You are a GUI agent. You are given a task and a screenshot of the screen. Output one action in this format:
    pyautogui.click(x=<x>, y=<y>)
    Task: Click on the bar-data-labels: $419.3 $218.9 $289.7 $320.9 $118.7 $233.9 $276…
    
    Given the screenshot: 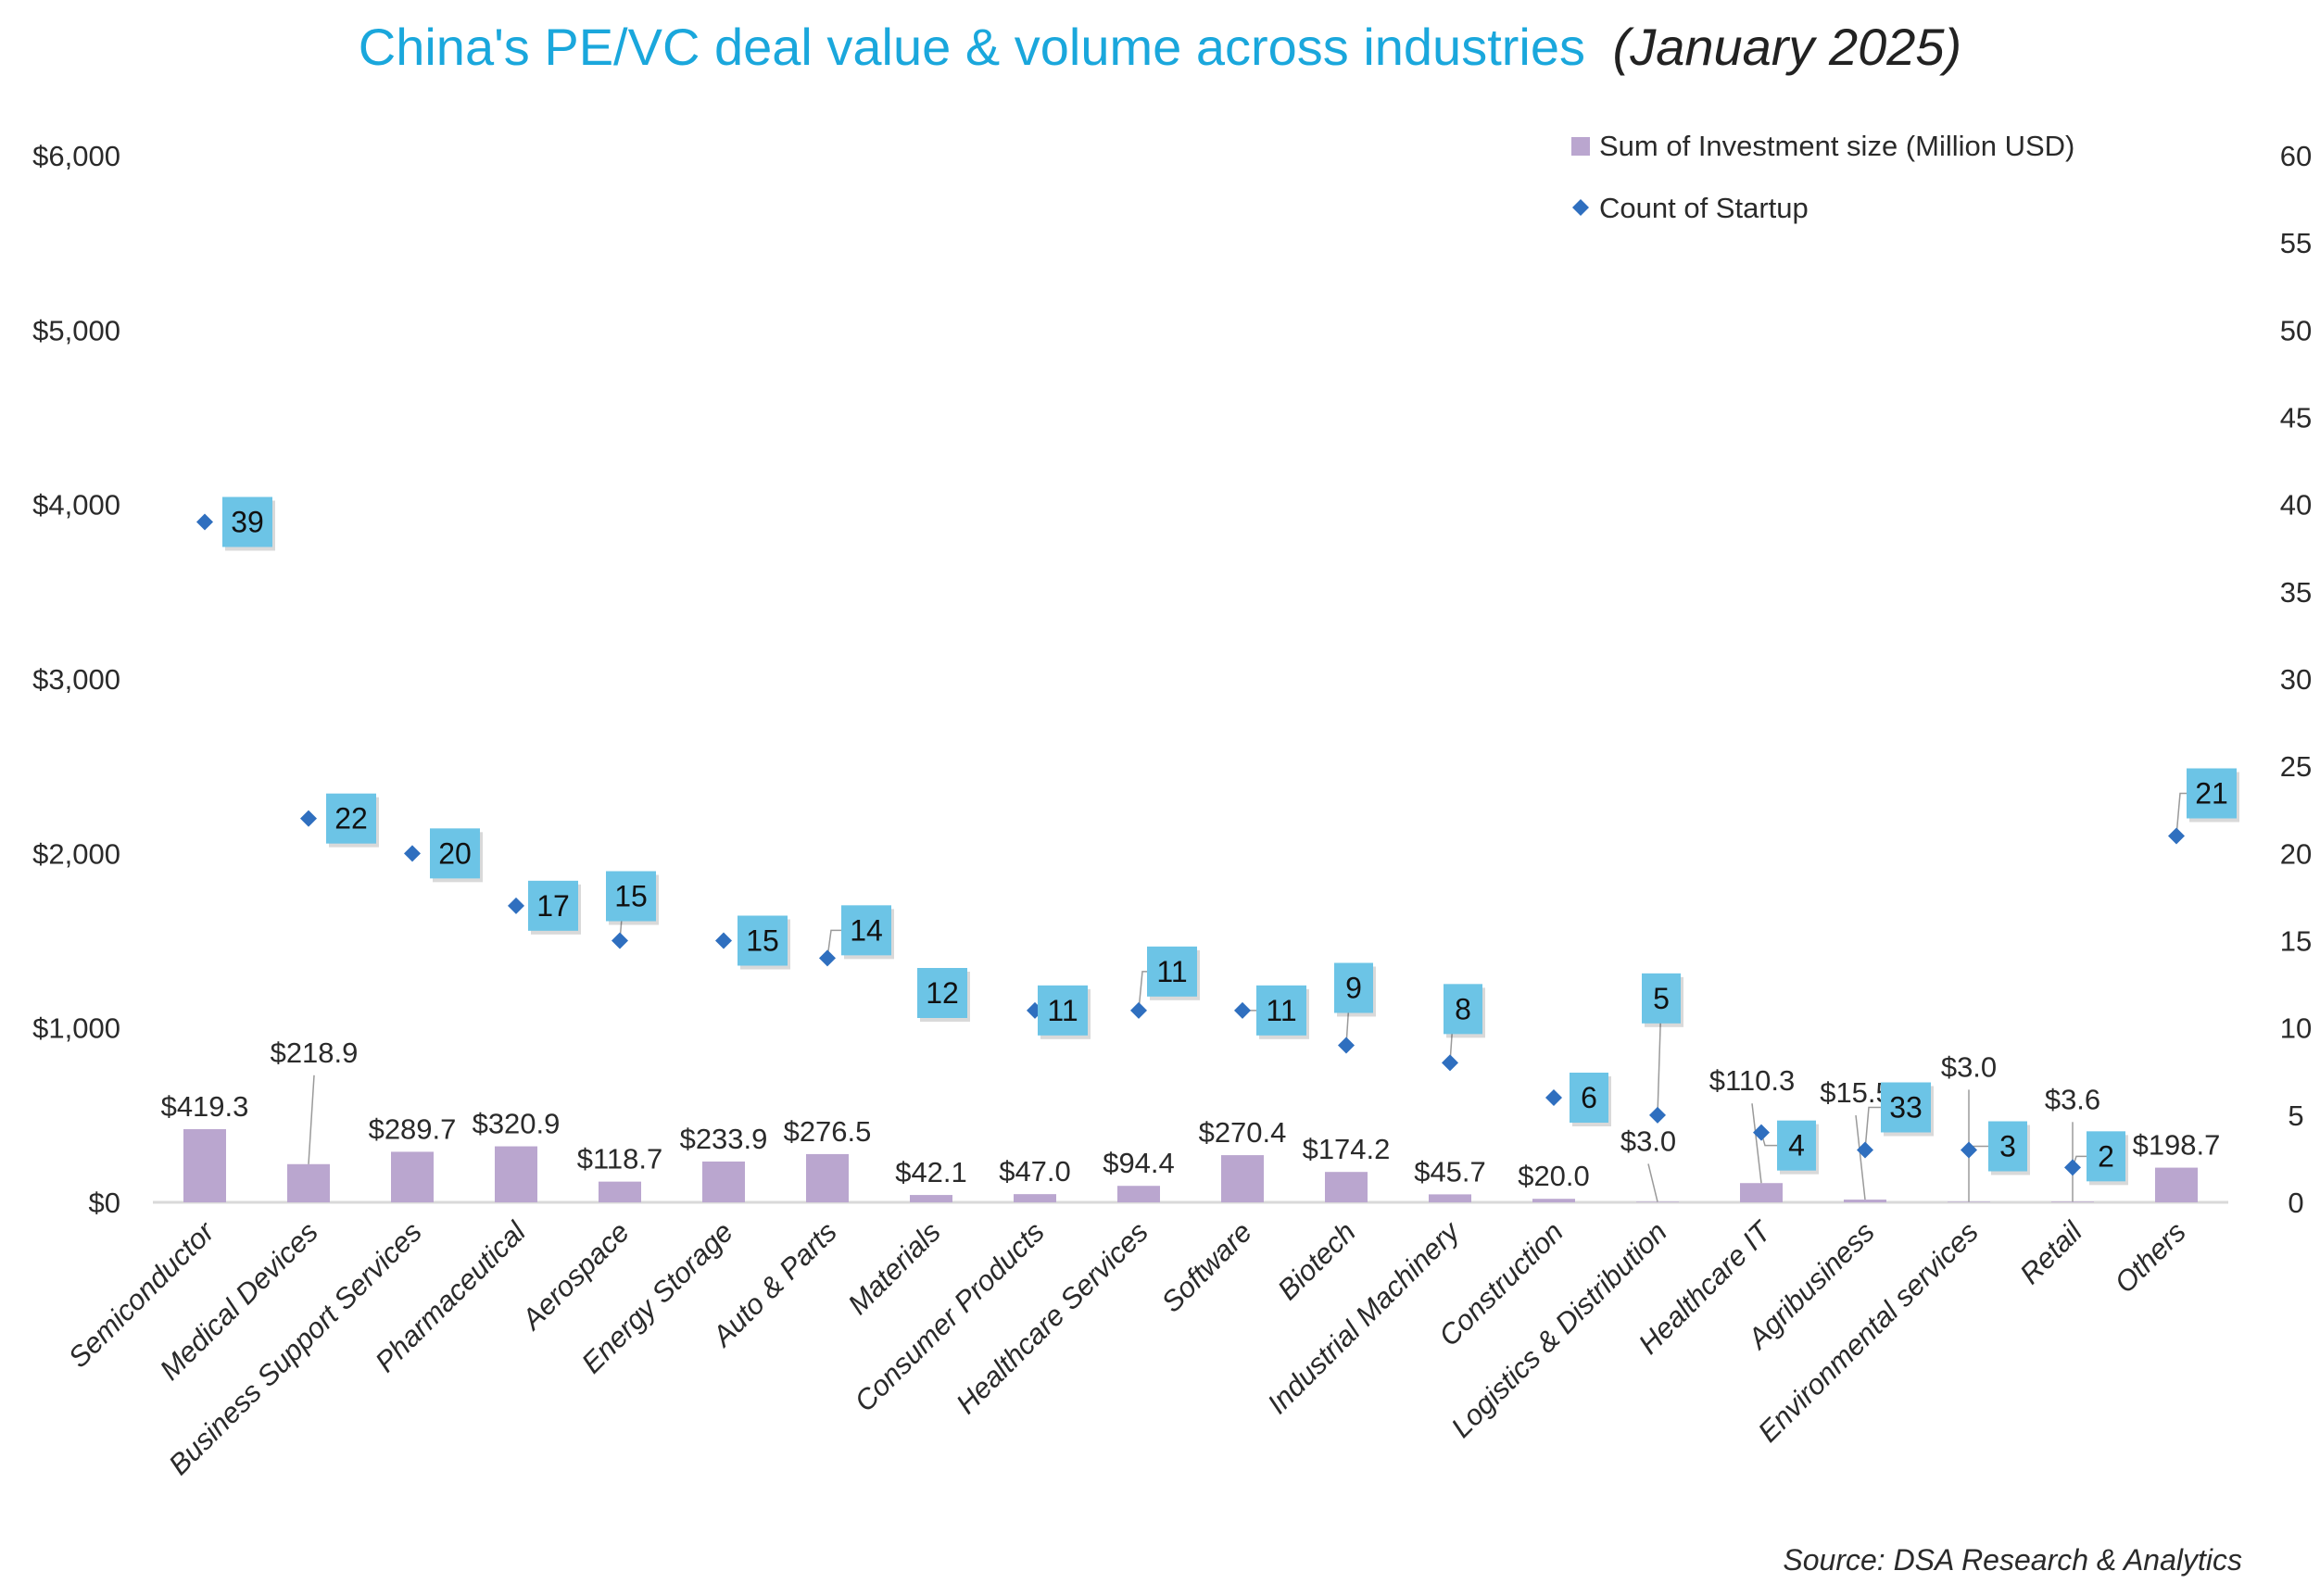 What is the action you would take?
    pyautogui.click(x=1191, y=1114)
    